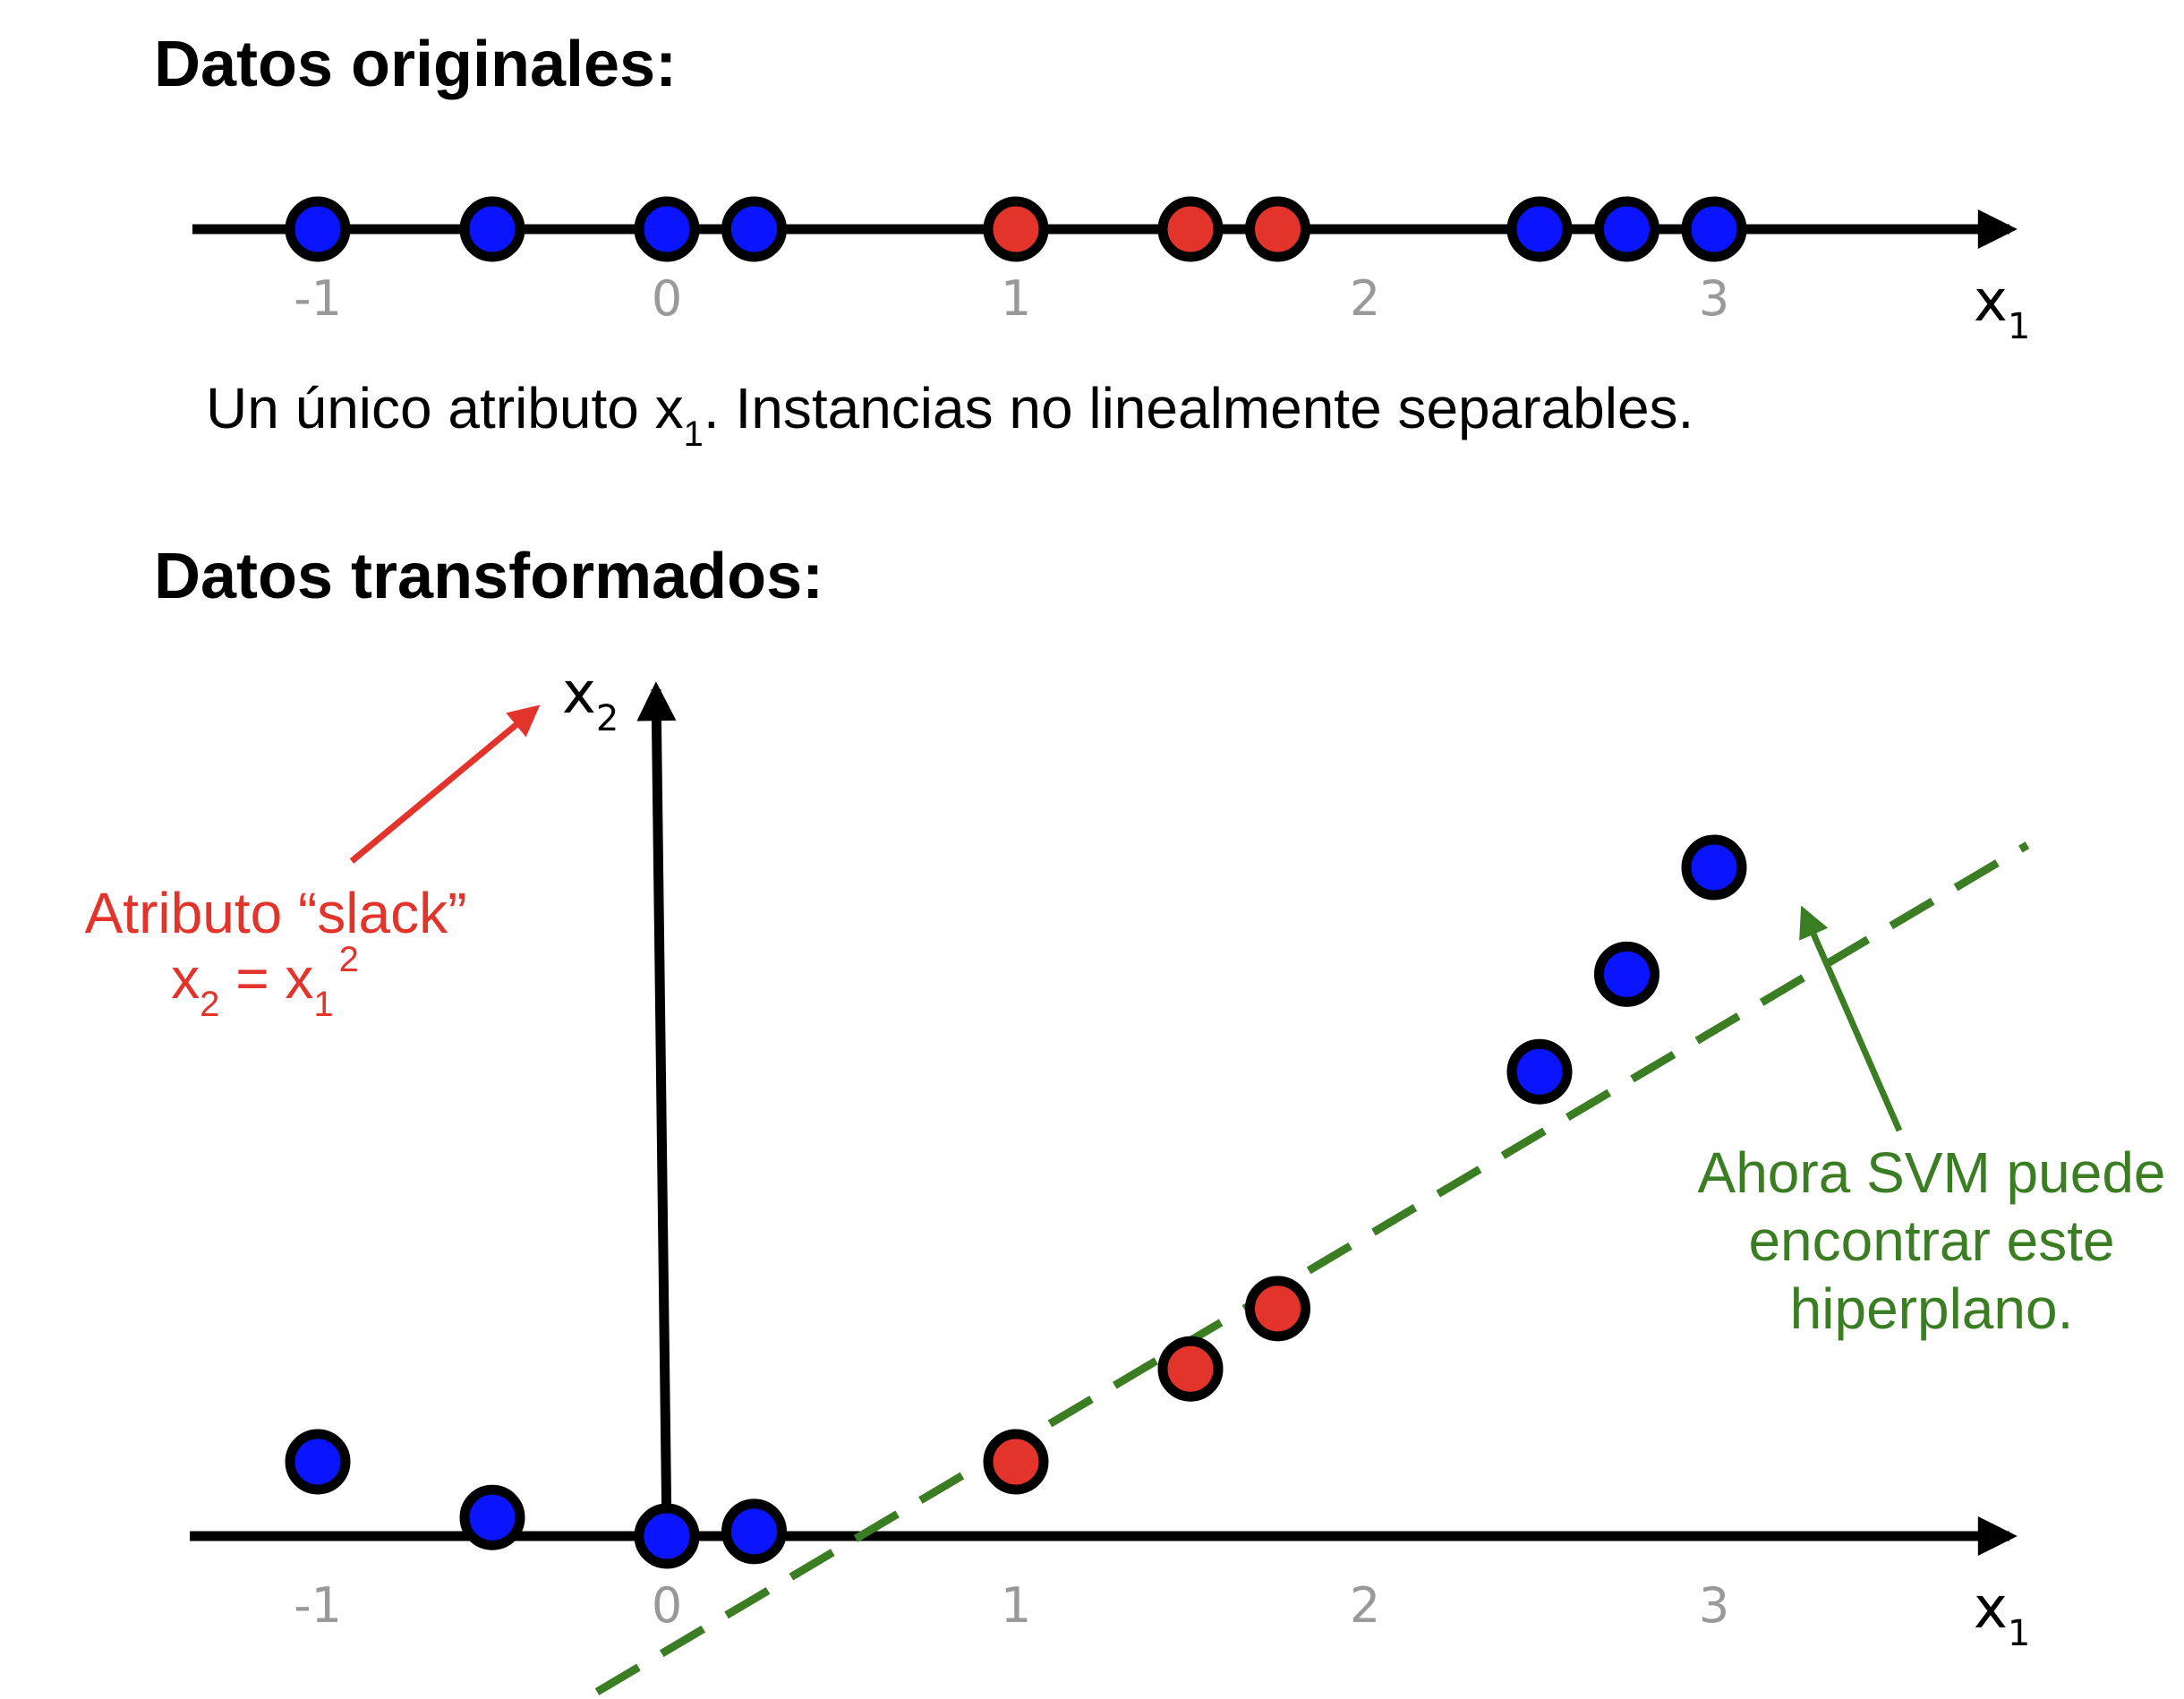  What do you see at coordinates (488, 576) in the screenshot?
I see `heading-transformed: Datos transformados:` at bounding box center [488, 576].